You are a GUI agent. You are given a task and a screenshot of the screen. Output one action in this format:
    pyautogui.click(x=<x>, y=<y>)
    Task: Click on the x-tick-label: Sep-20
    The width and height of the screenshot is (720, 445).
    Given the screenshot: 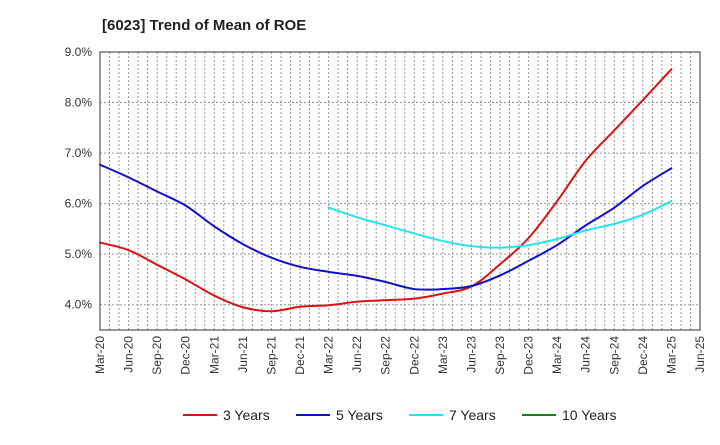 What is the action you would take?
    pyautogui.click(x=157, y=355)
    